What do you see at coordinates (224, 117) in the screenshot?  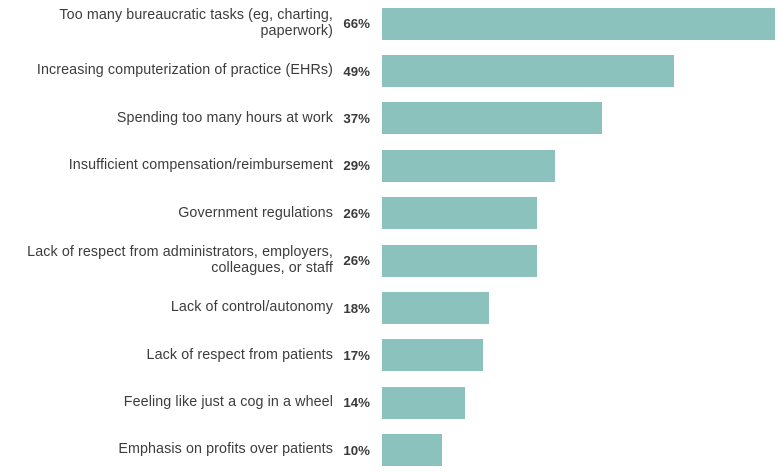 I see `category-label: Spending too many hours at work` at bounding box center [224, 117].